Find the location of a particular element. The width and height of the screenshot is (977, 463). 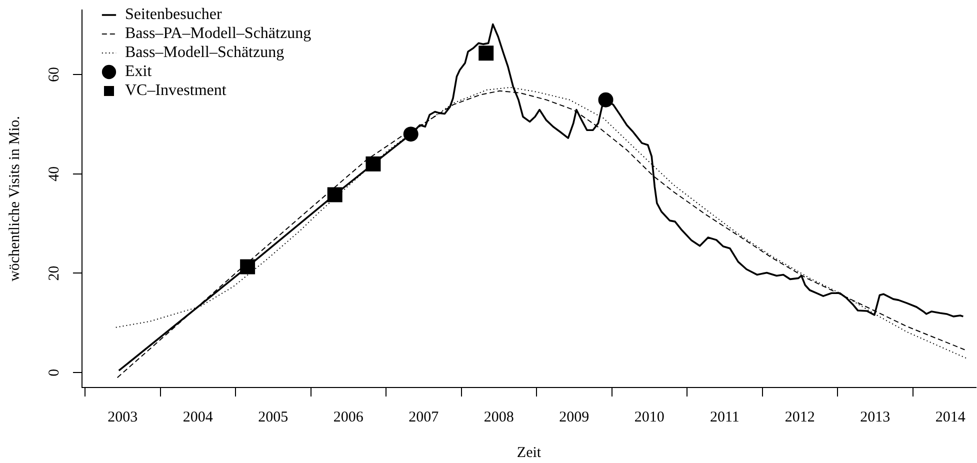

legend-label: Bass–PA–Modell–Schätzung is located at coordinates (218, 33).